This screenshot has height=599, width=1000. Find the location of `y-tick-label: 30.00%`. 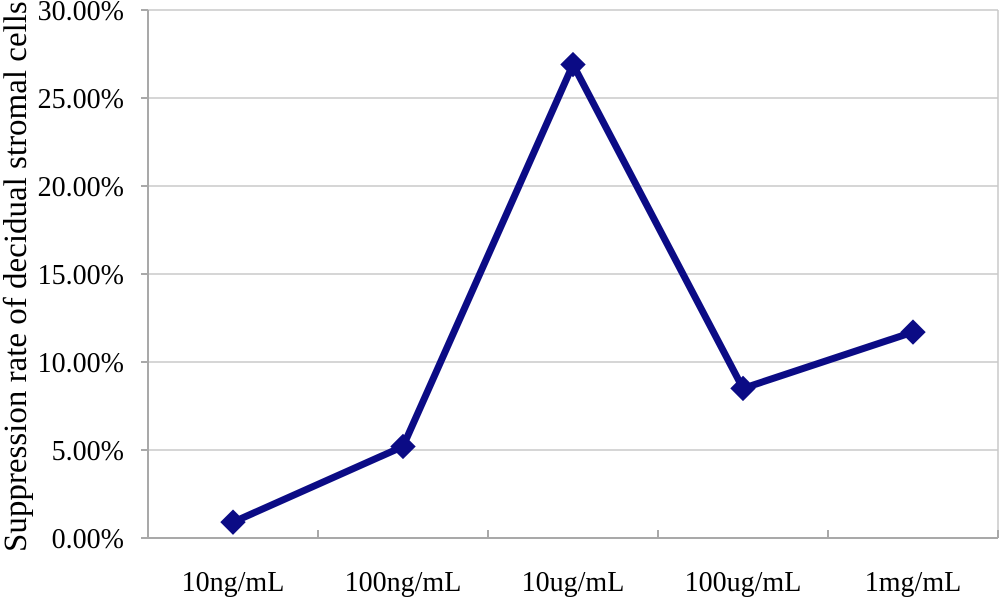

y-tick-label: 30.00% is located at coordinates (81, 13).